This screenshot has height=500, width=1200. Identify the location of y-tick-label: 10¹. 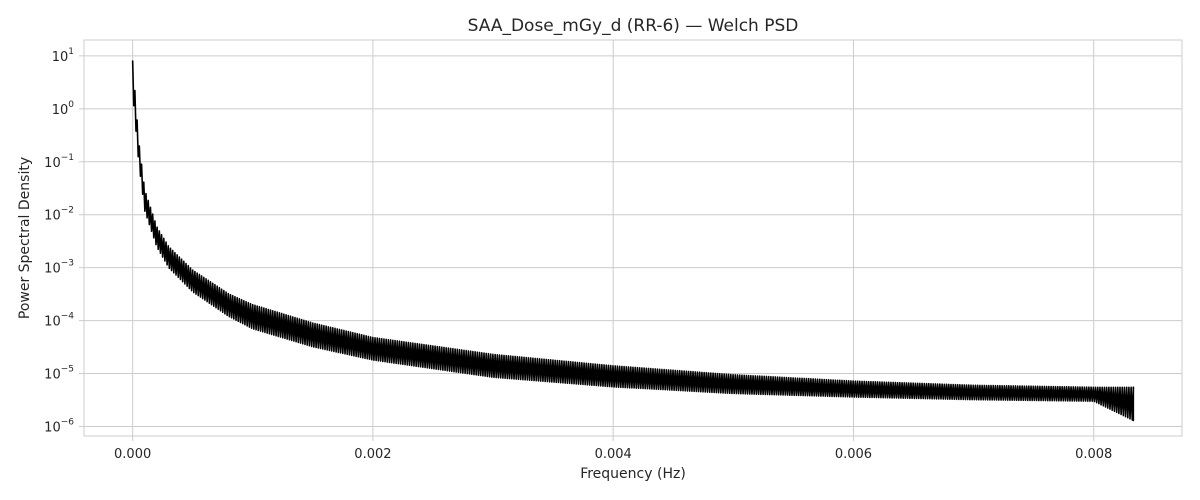
(63, 56).